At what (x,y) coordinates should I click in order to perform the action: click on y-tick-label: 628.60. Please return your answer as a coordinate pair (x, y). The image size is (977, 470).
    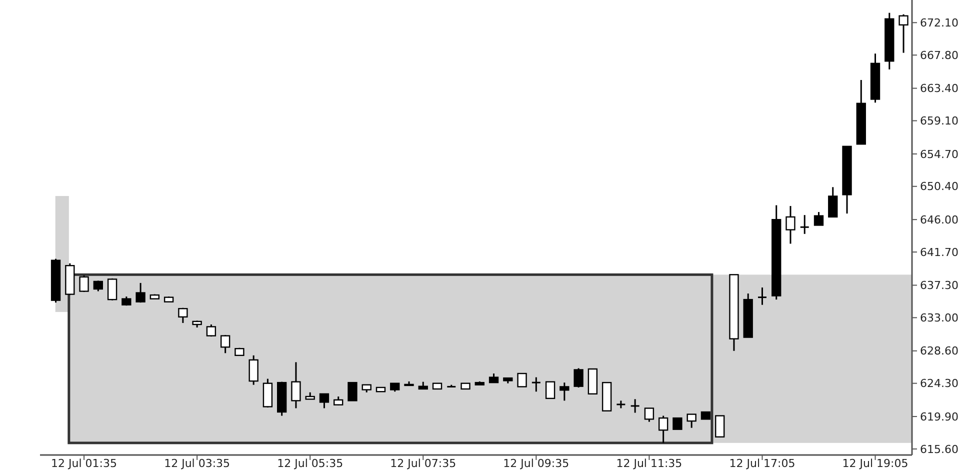
    Looking at the image, I should click on (939, 351).